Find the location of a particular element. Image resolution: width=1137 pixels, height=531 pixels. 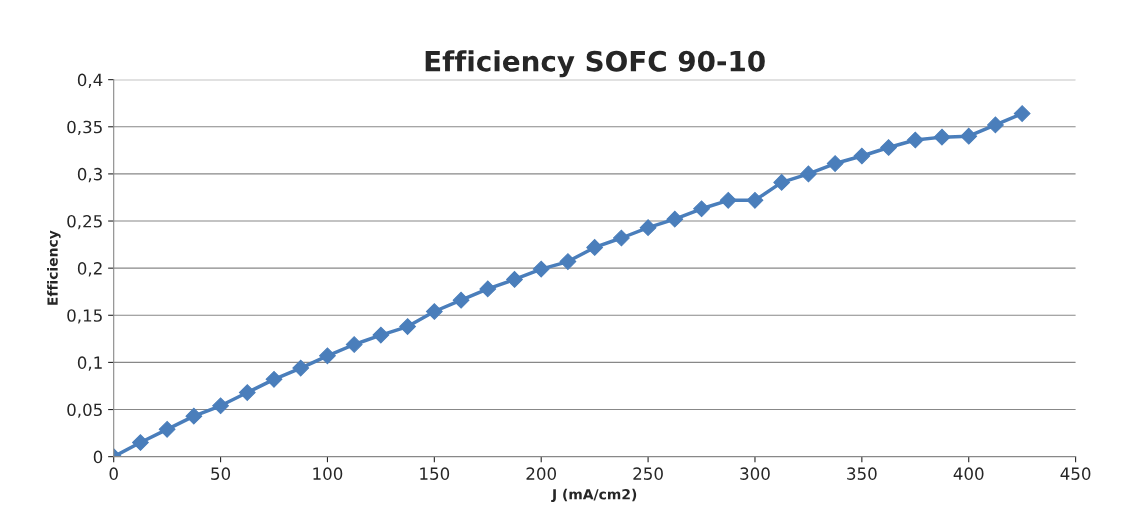

y-tick-label: 0,35 is located at coordinates (84, 128).